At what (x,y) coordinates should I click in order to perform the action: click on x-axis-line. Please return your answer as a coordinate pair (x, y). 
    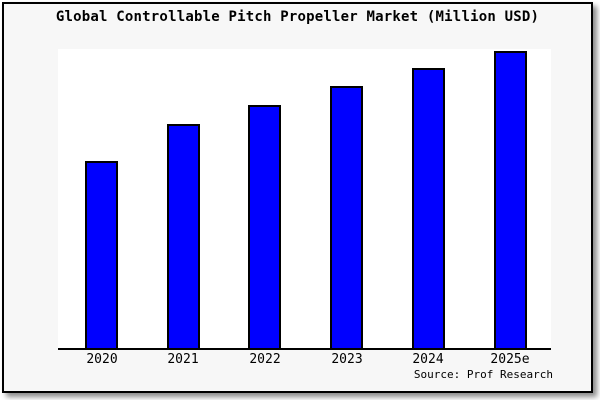
    Looking at the image, I should click on (304, 349).